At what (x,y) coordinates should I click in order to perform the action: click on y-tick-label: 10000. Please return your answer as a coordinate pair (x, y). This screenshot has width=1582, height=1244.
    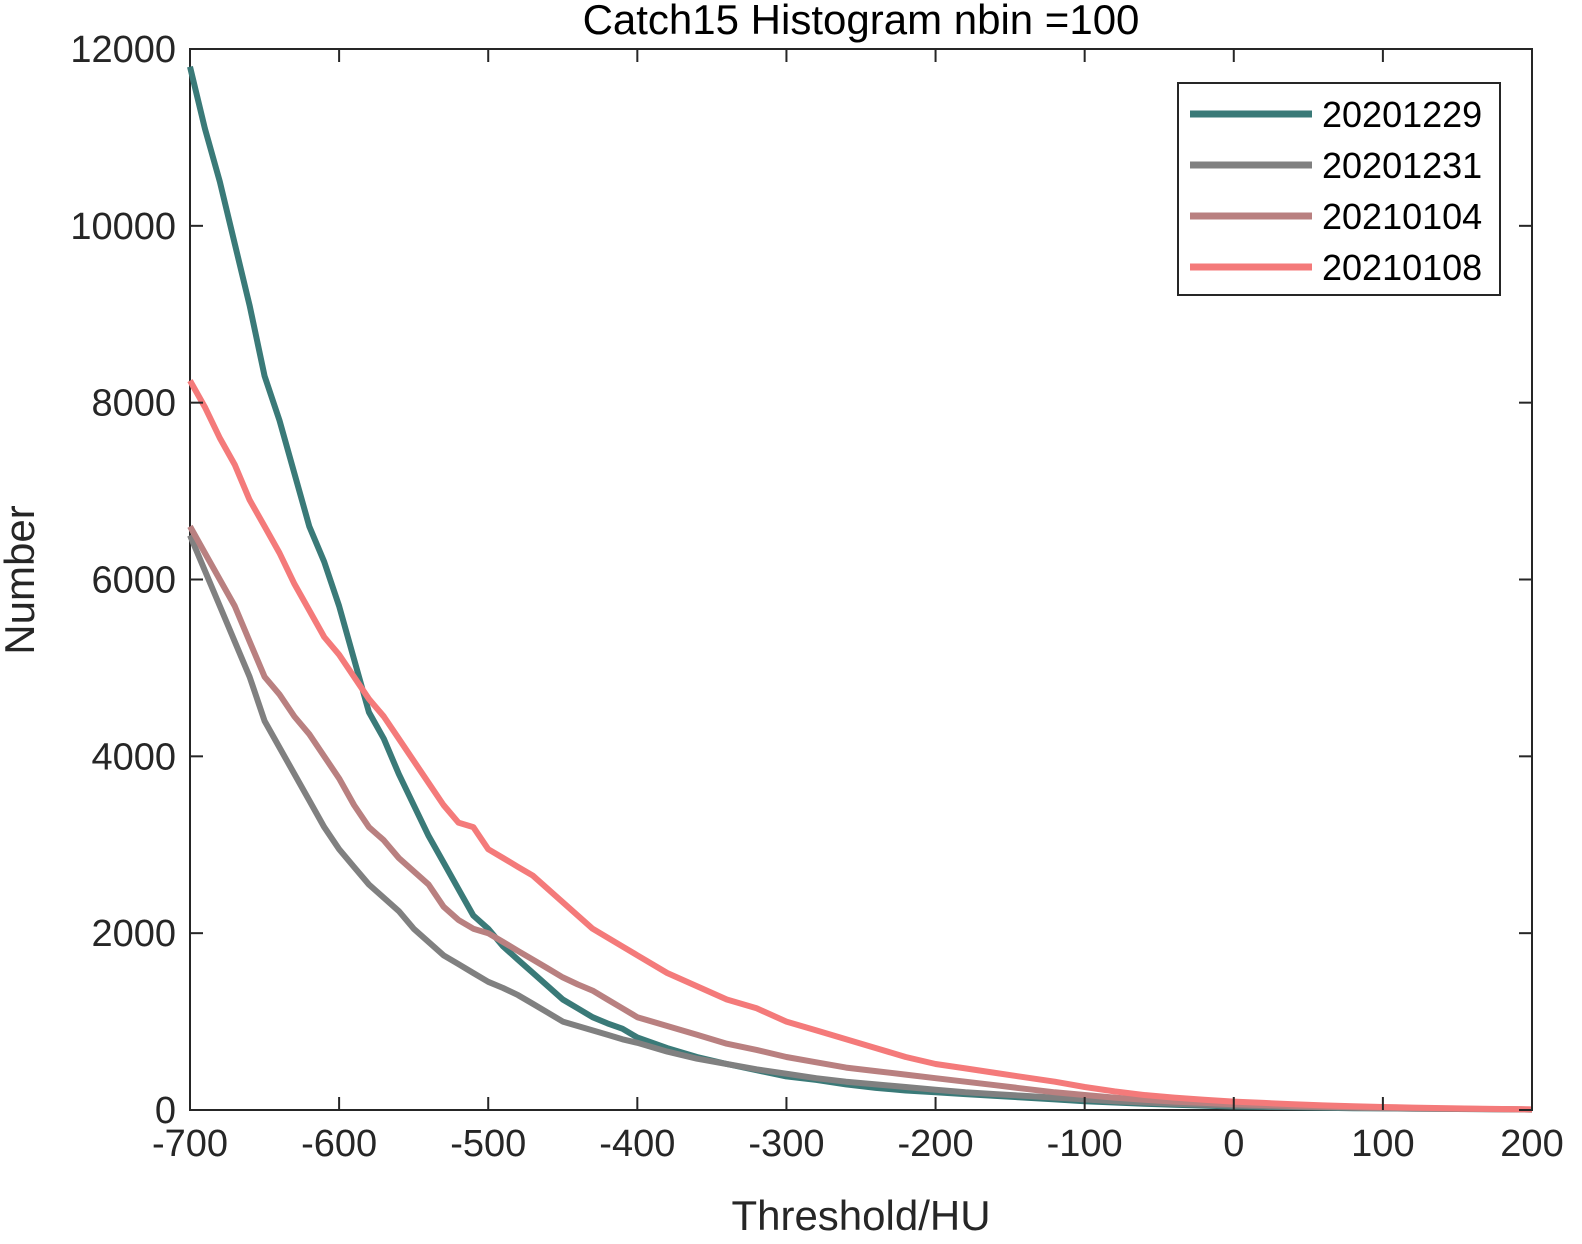
    Looking at the image, I should click on (123, 227).